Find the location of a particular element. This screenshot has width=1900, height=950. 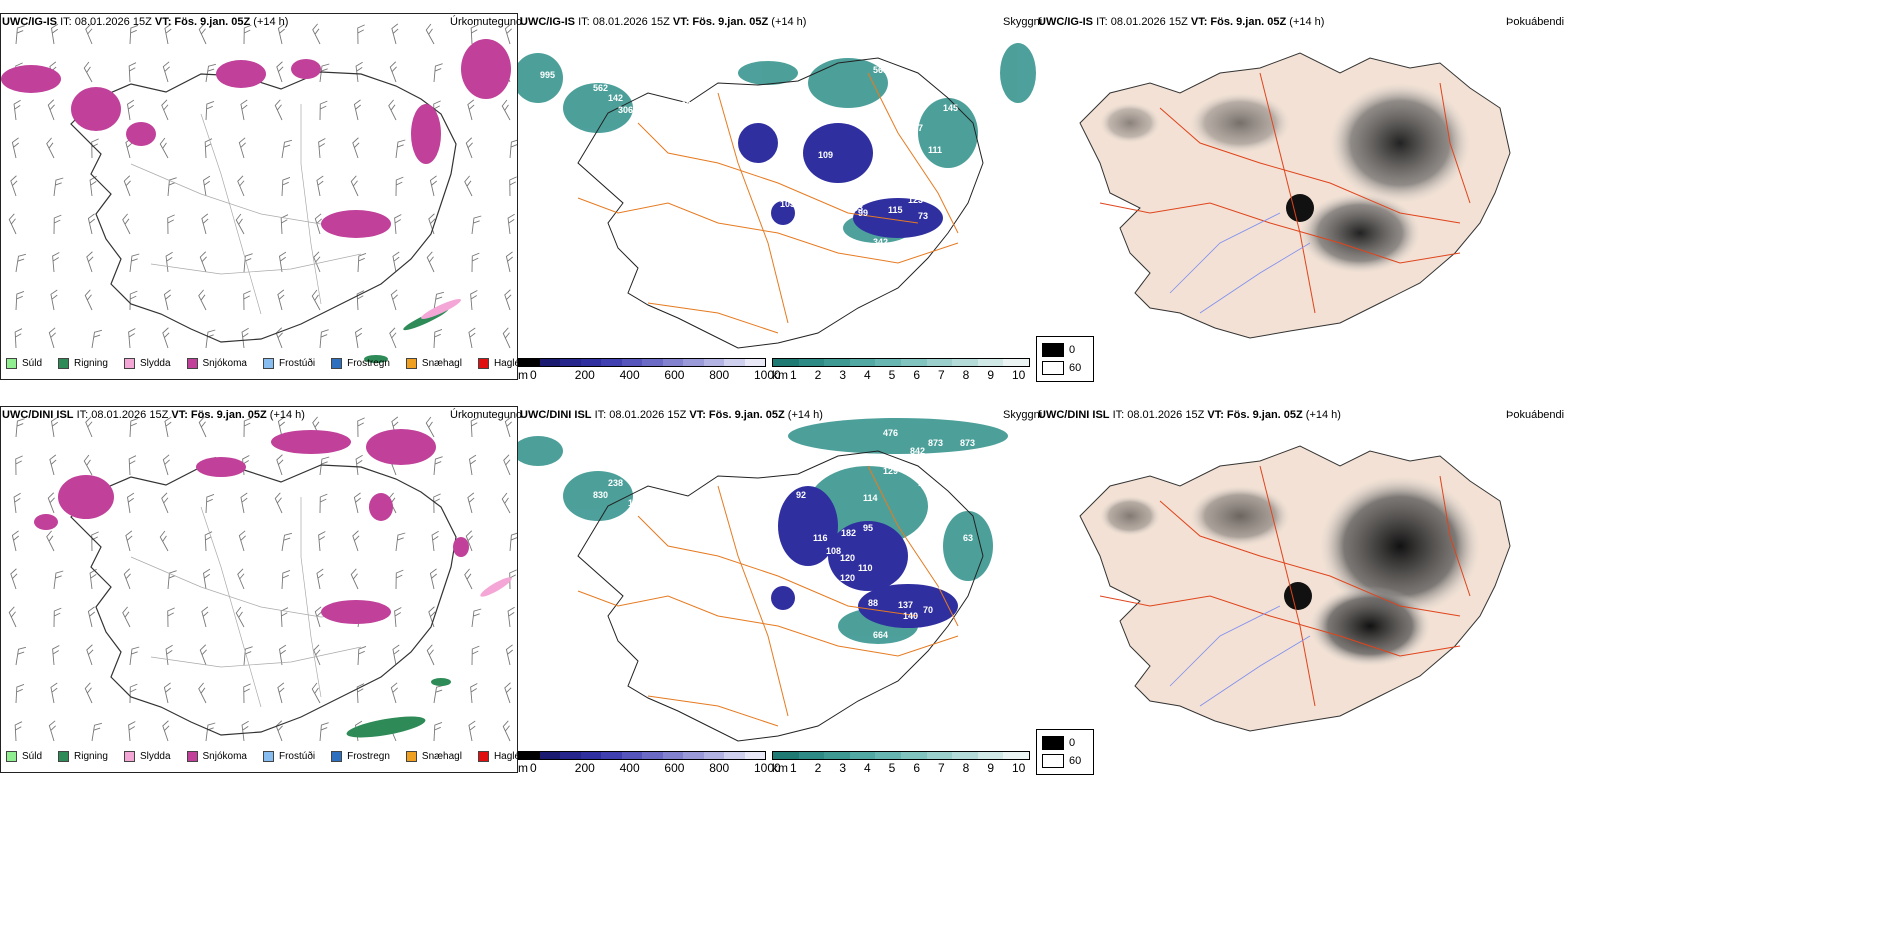

ceiling-value-label: 238 is located at coordinates (615, 483).